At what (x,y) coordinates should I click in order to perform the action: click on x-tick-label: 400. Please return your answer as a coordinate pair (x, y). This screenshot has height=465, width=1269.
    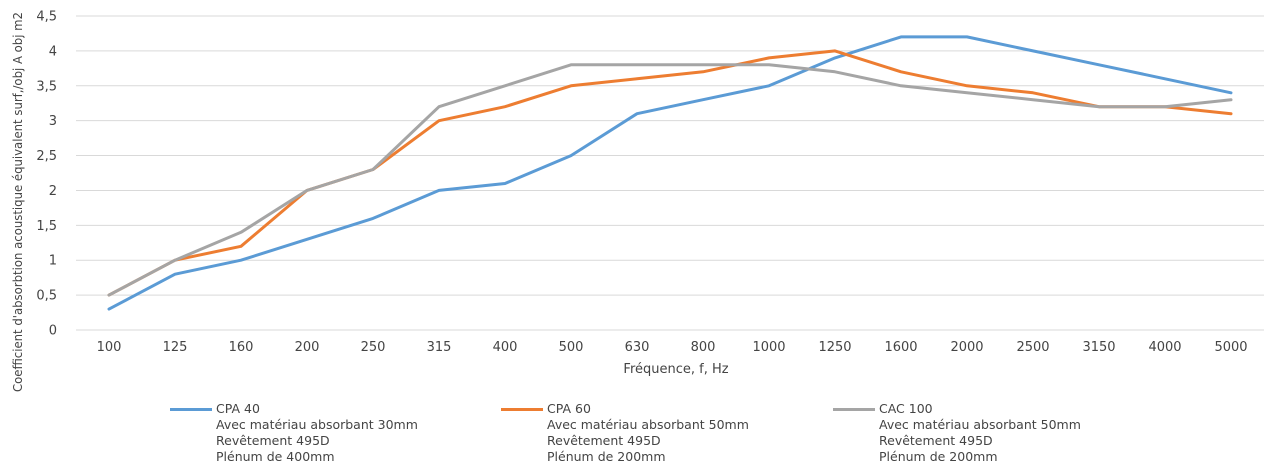
    Looking at the image, I should click on (505, 347).